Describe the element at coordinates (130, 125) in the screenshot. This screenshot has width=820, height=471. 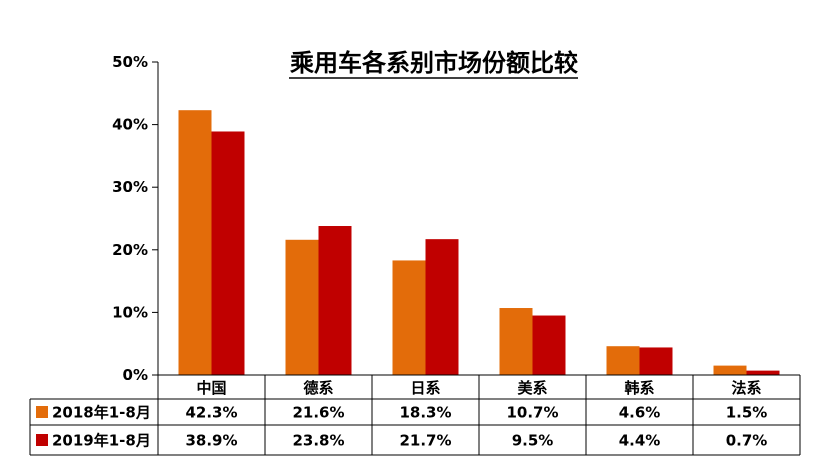
I see `y-tick-label: 40%` at that location.